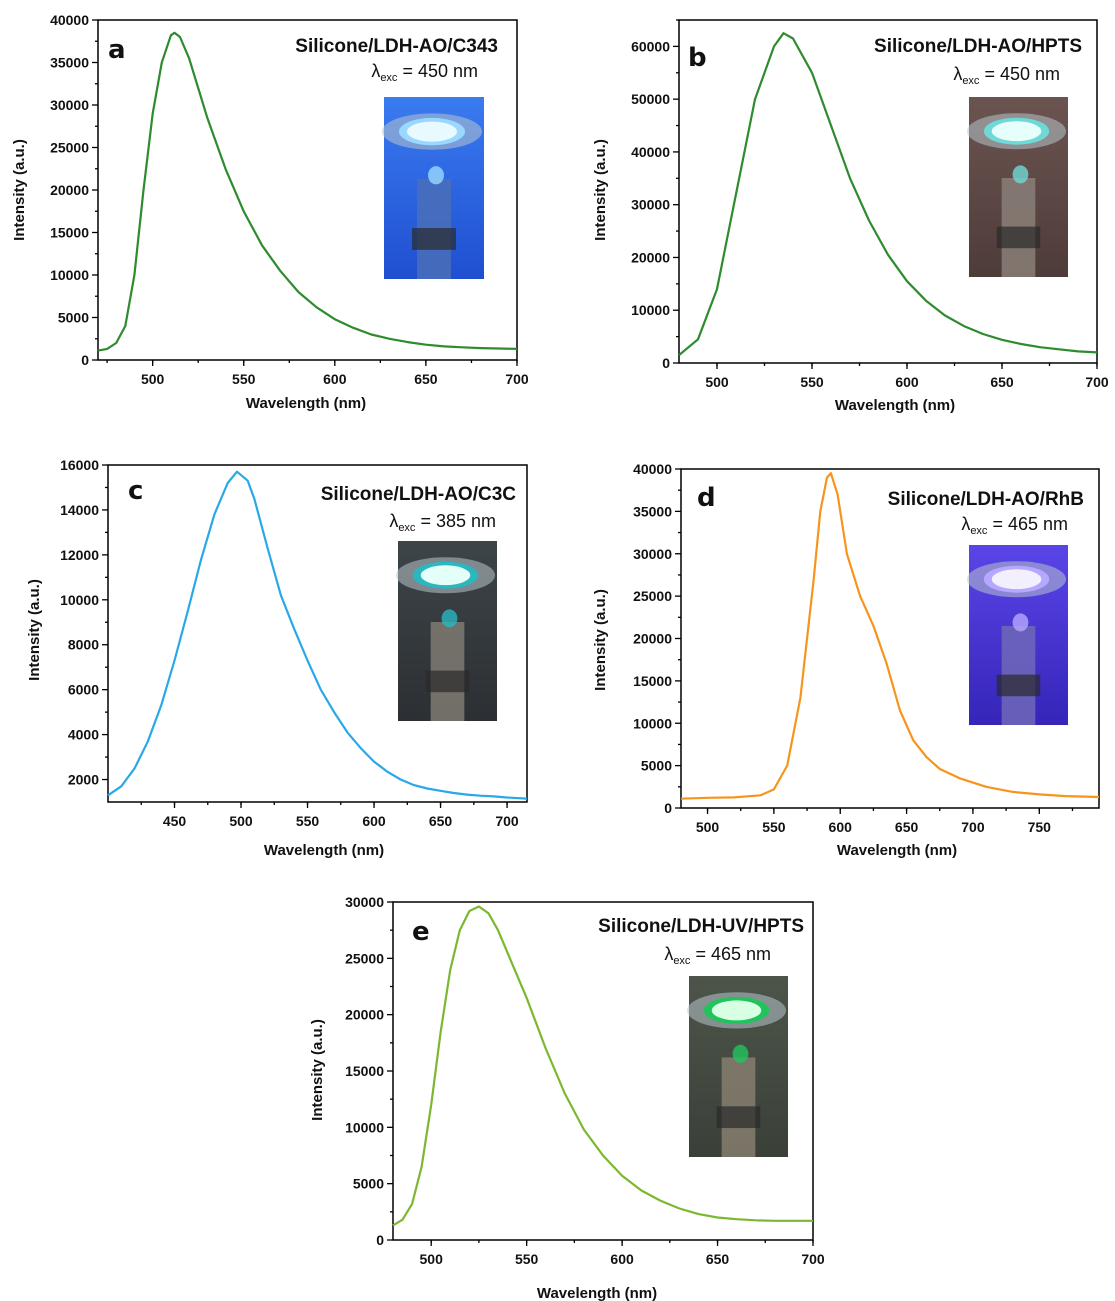 The width and height of the screenshot is (1115, 1301). What do you see at coordinates (888, 194) in the screenshot?
I see `emission-curve-b` at bounding box center [888, 194].